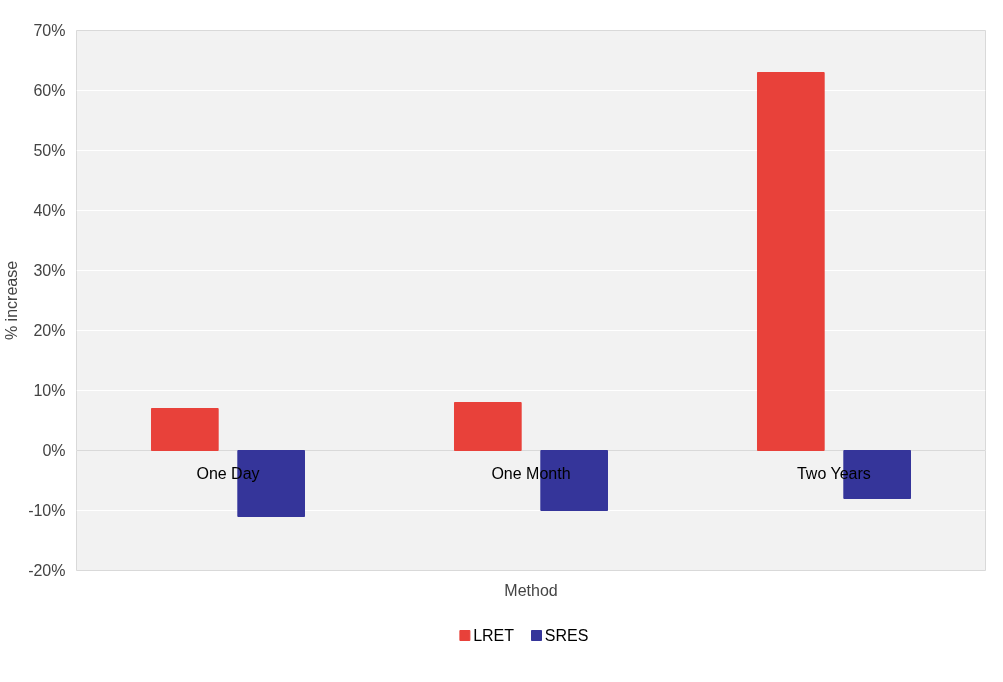  I want to click on legend-label: SRES, so click(566, 635).